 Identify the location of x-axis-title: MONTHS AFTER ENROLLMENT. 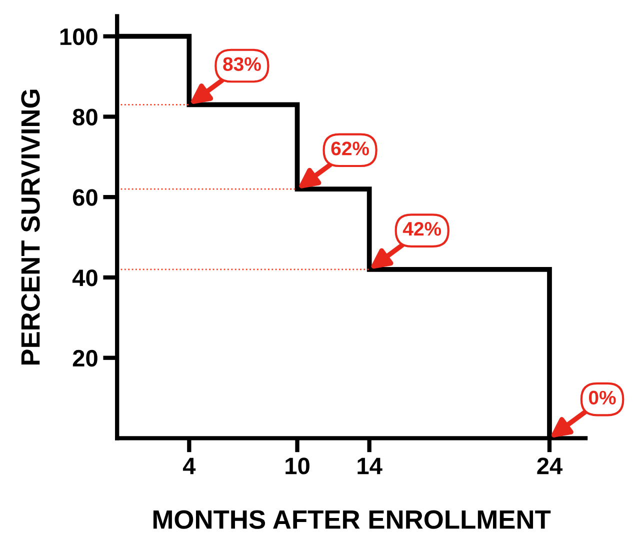
(352, 519).